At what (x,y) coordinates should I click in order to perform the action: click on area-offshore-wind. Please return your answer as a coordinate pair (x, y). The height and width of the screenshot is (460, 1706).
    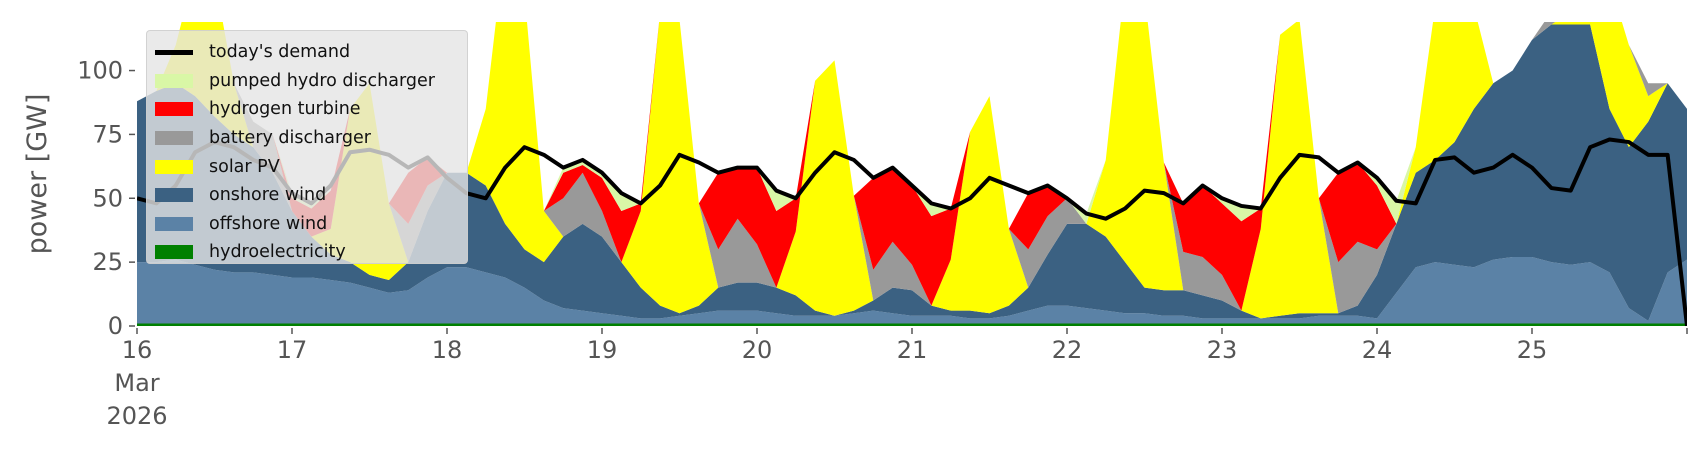
    Looking at the image, I should click on (912, 290).